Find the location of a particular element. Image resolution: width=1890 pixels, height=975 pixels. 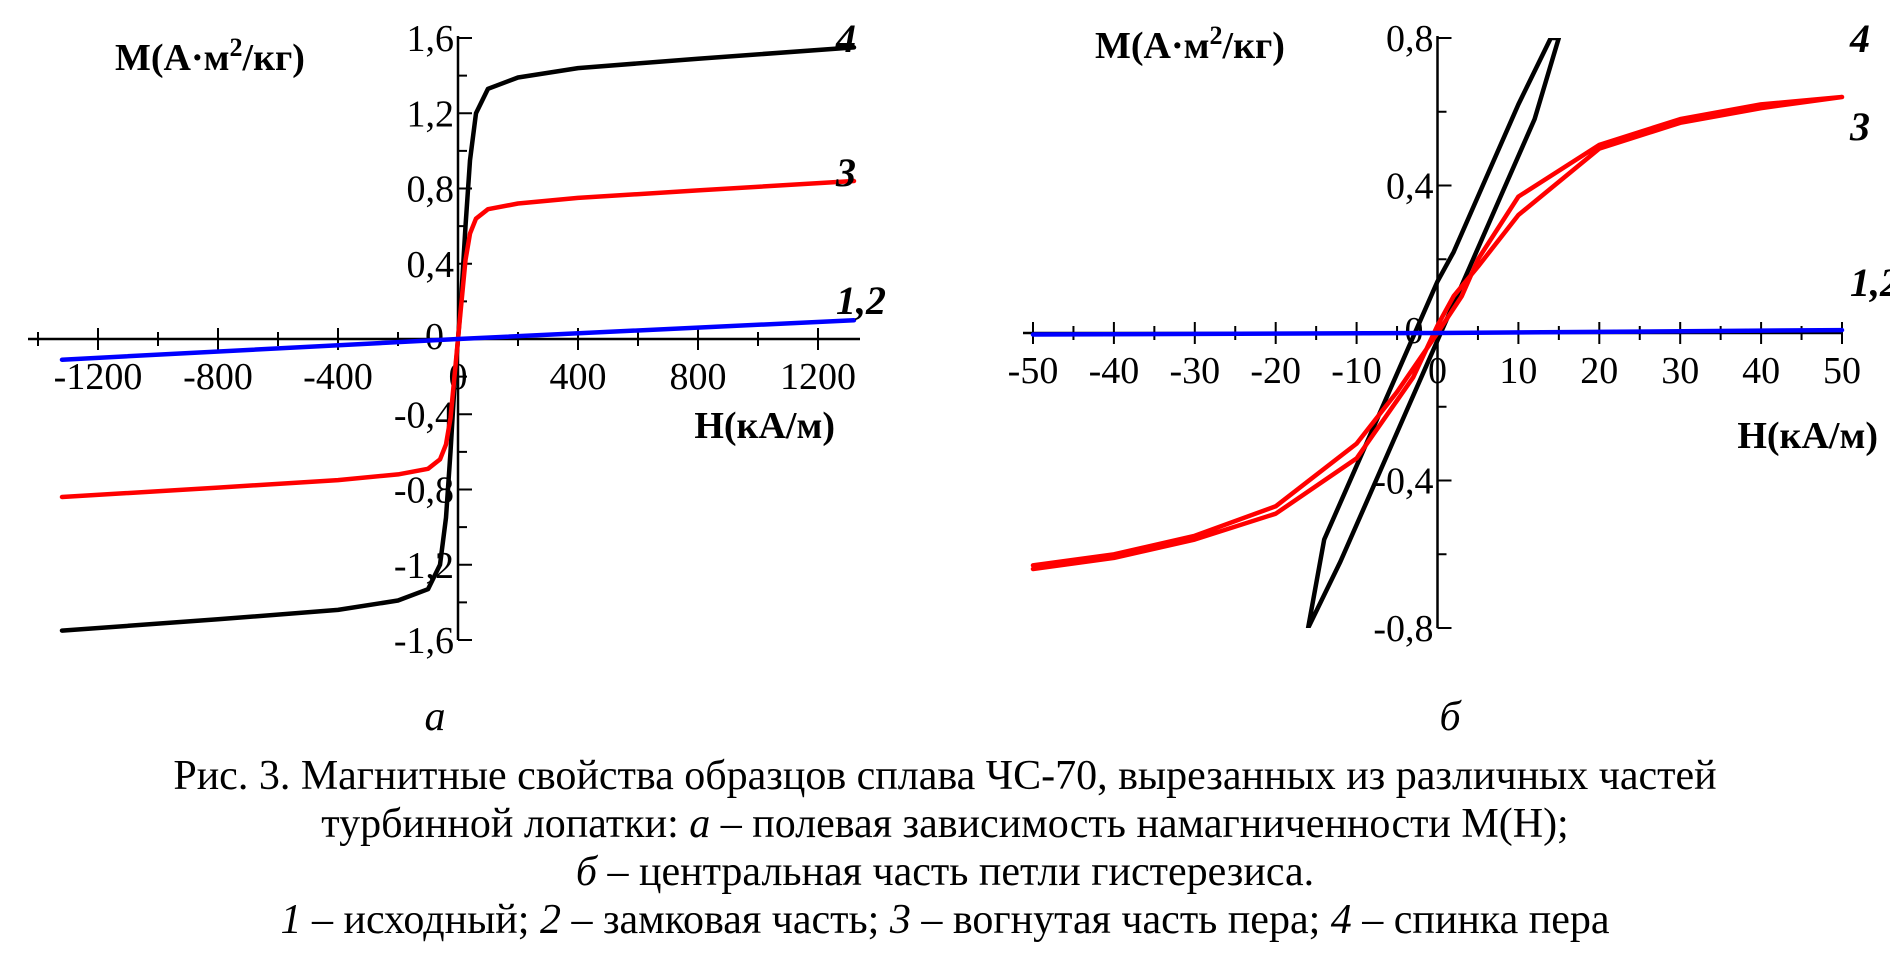

x-tick-label: -40 is located at coordinates (1114, 371).